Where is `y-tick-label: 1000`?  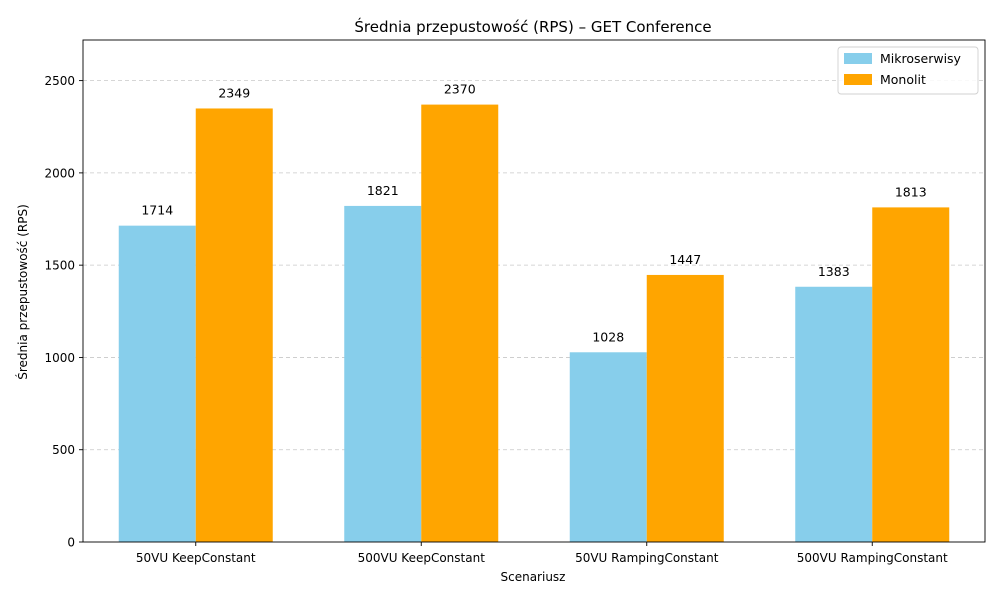 y-tick-label: 1000 is located at coordinates (59, 358).